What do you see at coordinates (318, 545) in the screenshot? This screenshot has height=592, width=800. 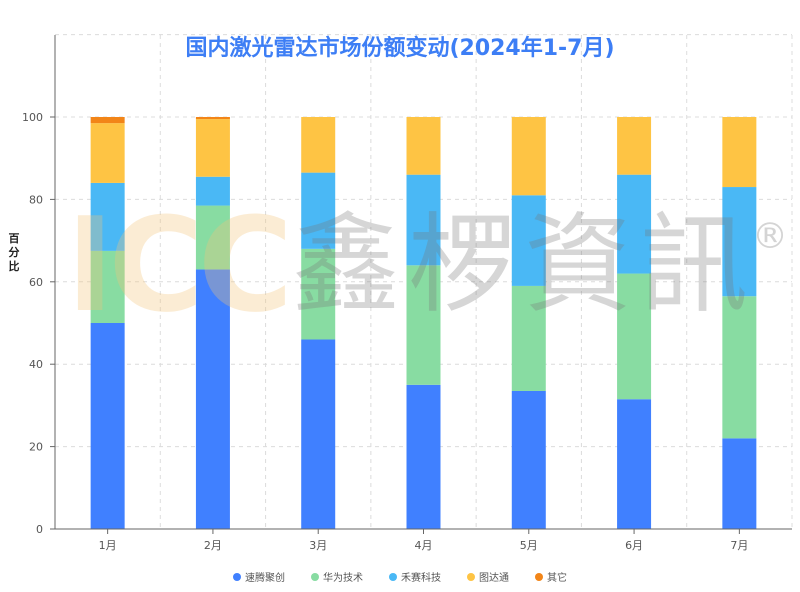 I see `x-tick-label: 3月` at bounding box center [318, 545].